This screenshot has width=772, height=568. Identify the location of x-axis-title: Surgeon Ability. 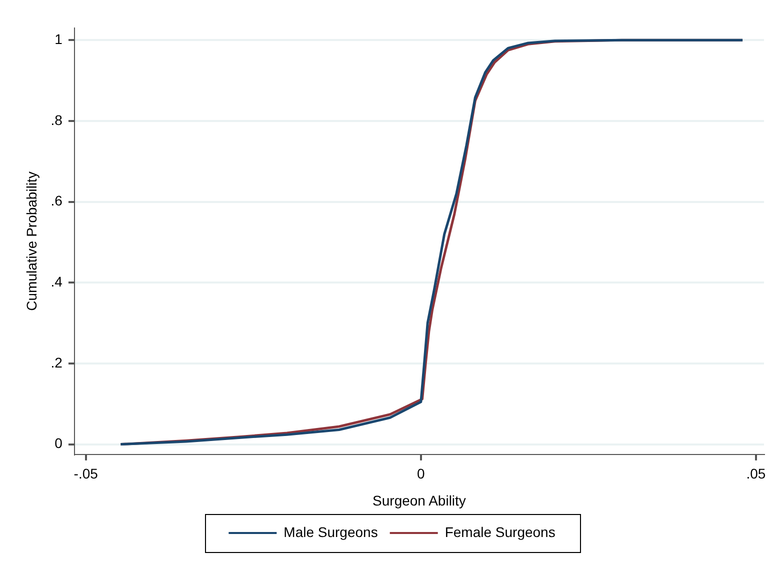
(419, 500).